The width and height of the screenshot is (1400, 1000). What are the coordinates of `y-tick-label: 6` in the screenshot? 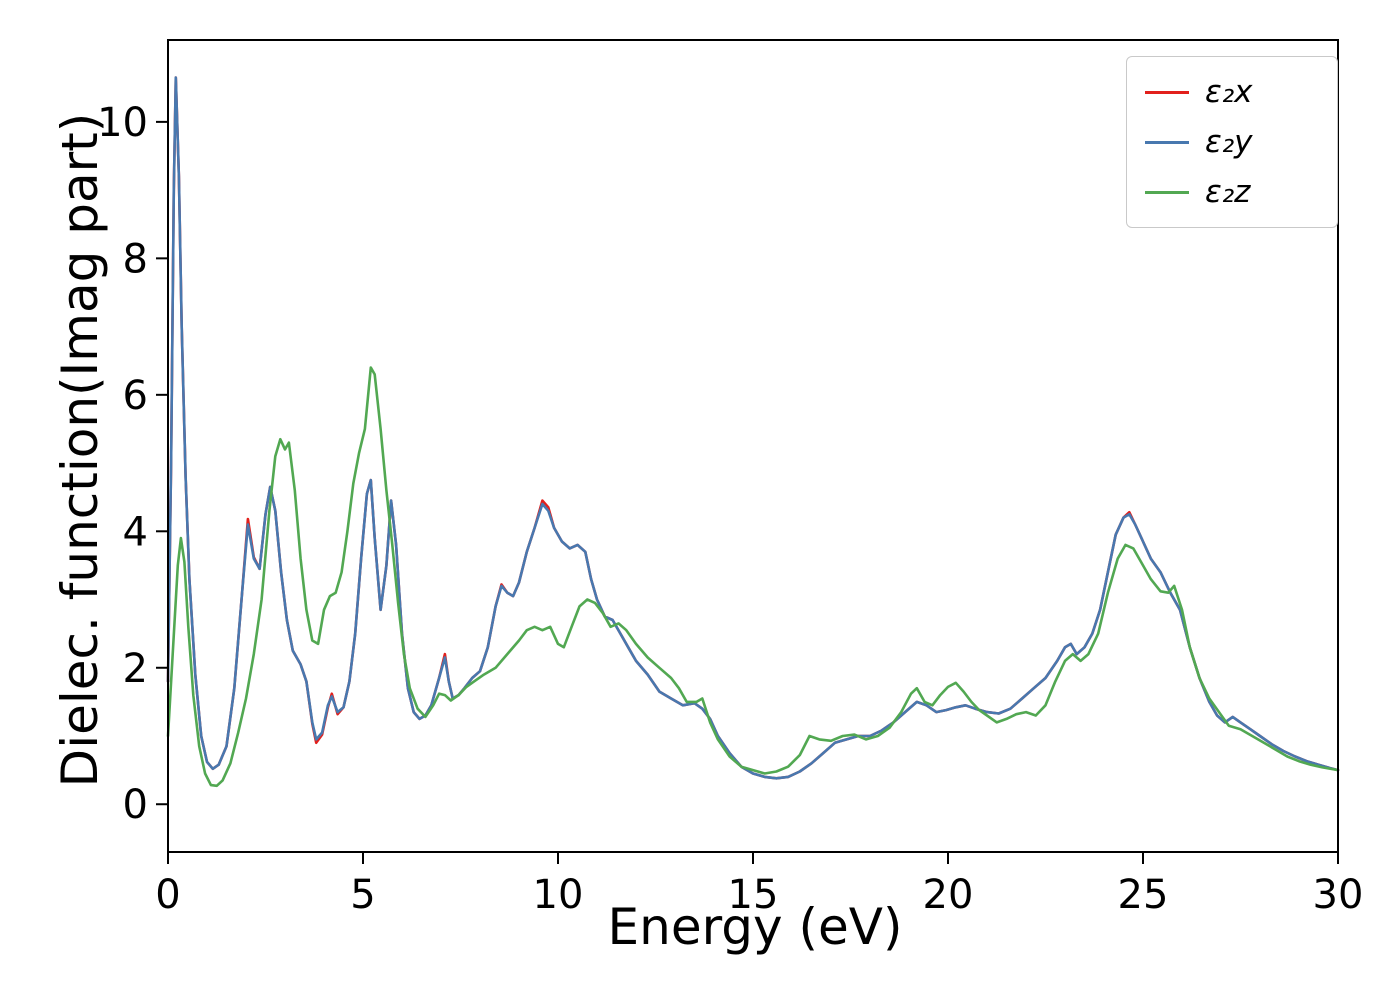 It's located at (135, 396).